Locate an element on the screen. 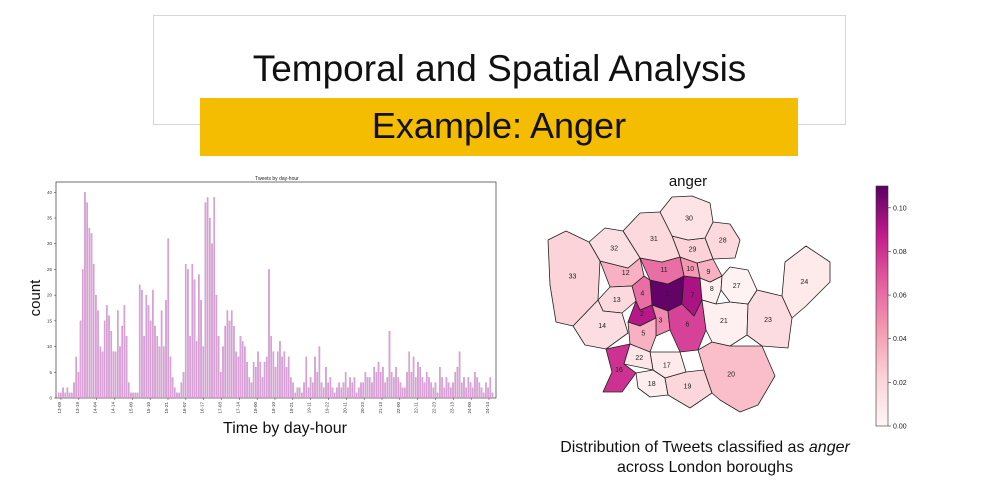 Image resolution: width=1000 pixels, height=492 pixels. borough-label: 18 is located at coordinates (652, 384).